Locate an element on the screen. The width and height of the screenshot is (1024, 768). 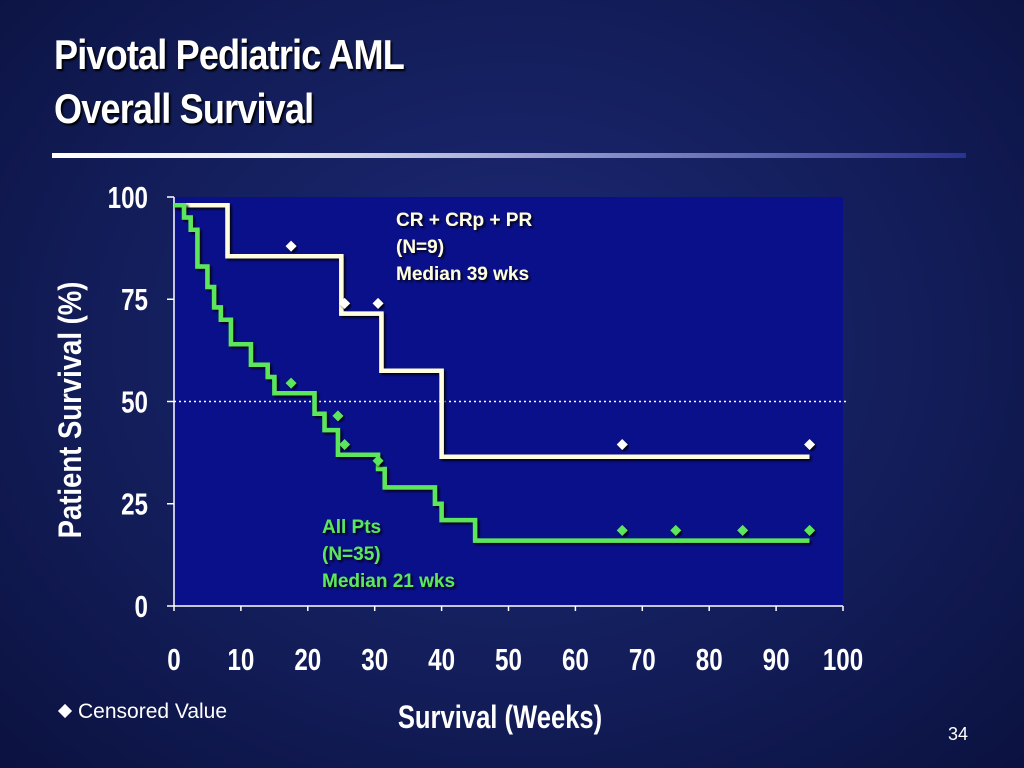
slide-title-line2: Overall Survival is located at coordinates (184, 108).